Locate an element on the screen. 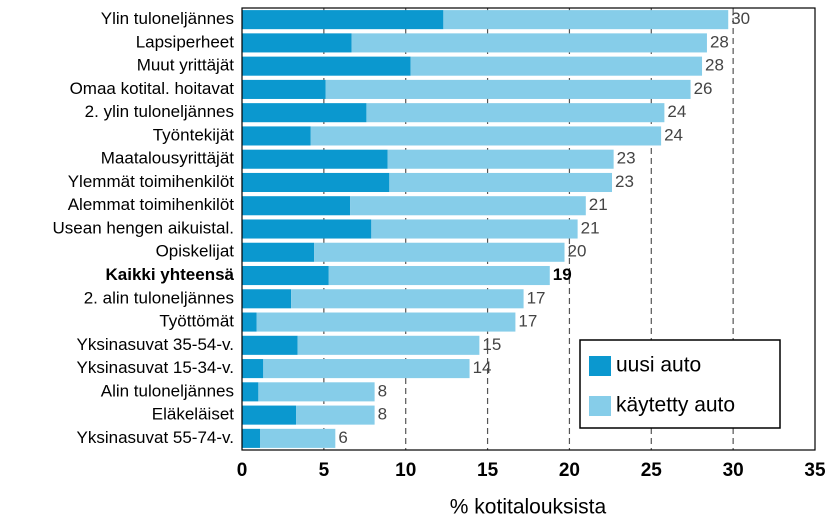 The image size is (829, 522). x-tick-label: 25 is located at coordinates (652, 470).